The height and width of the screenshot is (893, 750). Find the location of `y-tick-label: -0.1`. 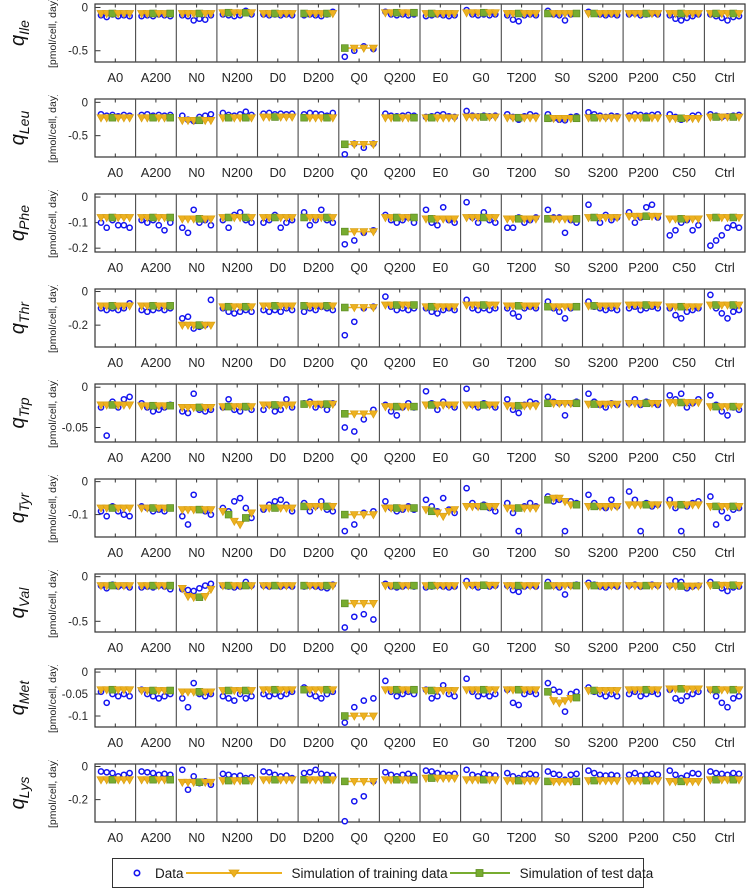

y-tick-label: -0.1 is located at coordinates (78, 717).